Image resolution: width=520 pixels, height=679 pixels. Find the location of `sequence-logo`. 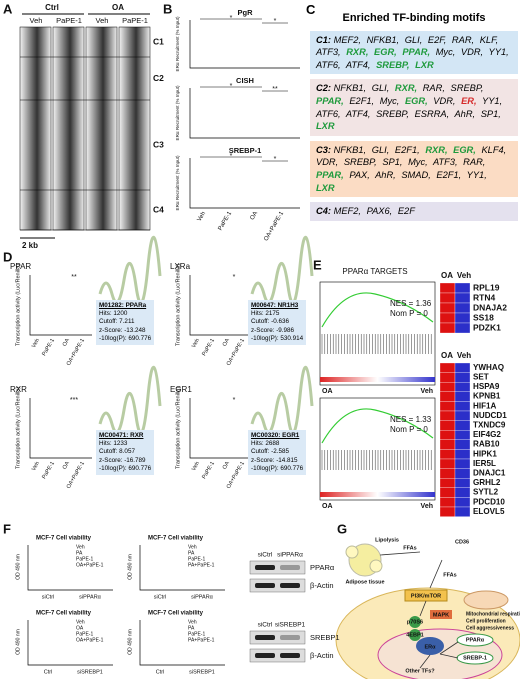

sequence-logo is located at coordinates (130, 400).